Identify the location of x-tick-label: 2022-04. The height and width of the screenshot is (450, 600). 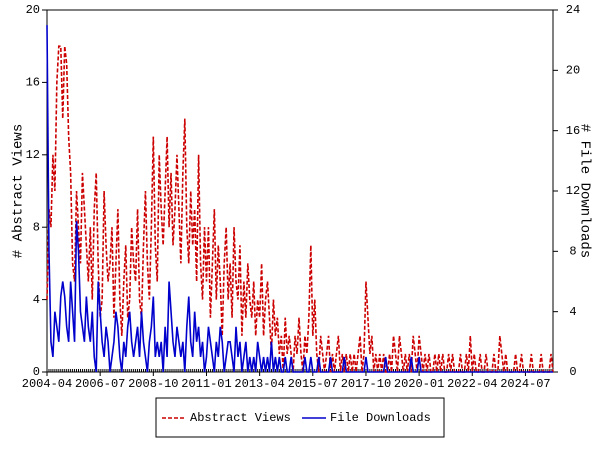
(472, 384).